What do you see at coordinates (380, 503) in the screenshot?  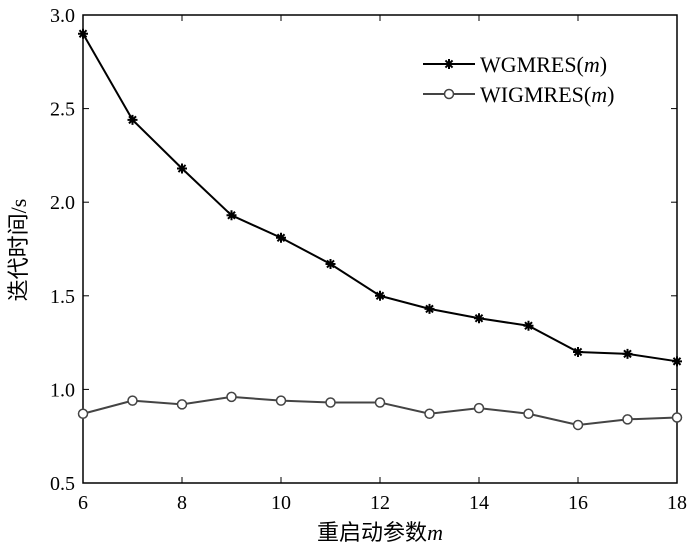 I see `x-tick-label: 12` at bounding box center [380, 503].